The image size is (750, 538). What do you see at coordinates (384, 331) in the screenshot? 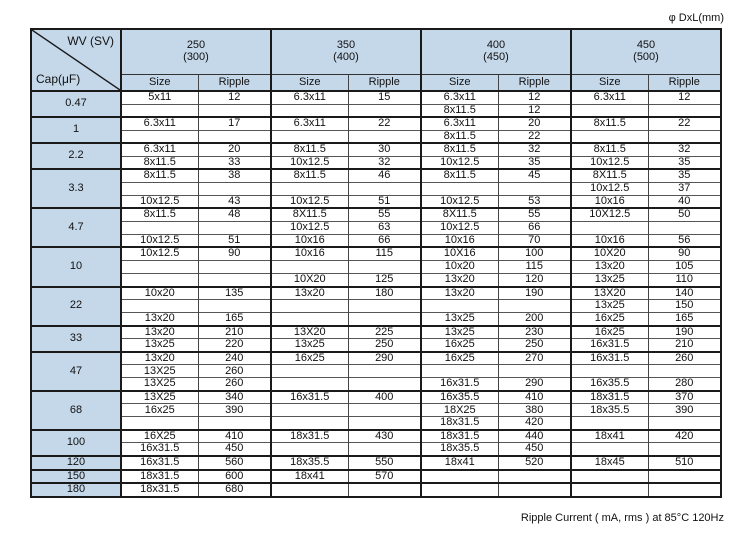
I see `ripple-cell: 225` at bounding box center [384, 331].